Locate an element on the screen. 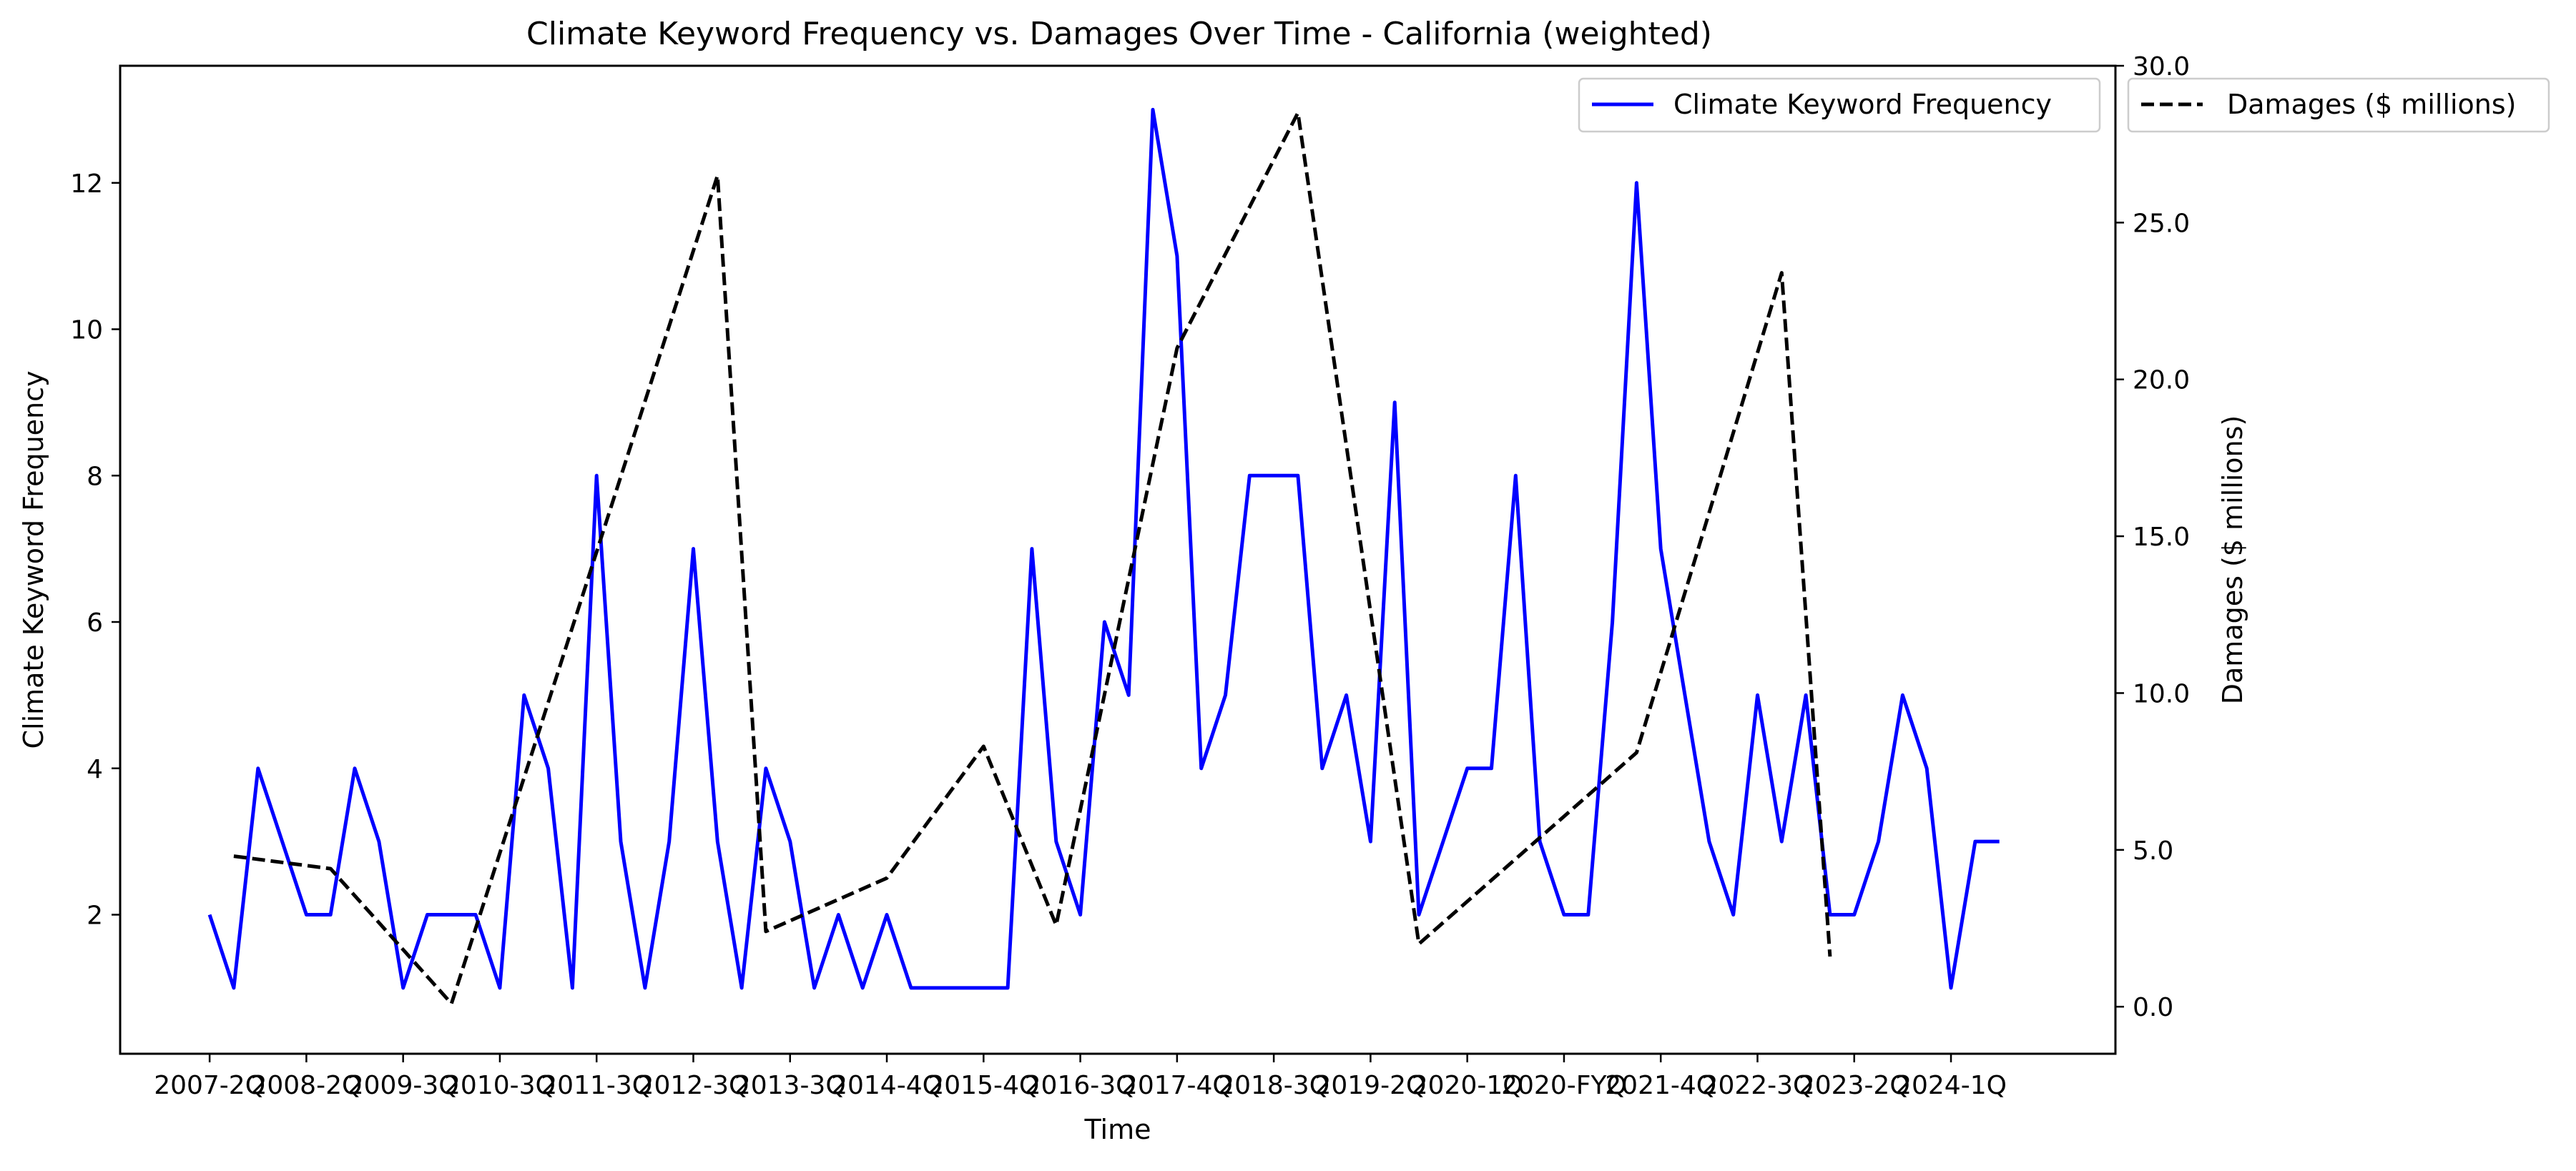 This screenshot has height=1171, width=2576. legend-left: Climate Keyword Frequency is located at coordinates (1840, 105).